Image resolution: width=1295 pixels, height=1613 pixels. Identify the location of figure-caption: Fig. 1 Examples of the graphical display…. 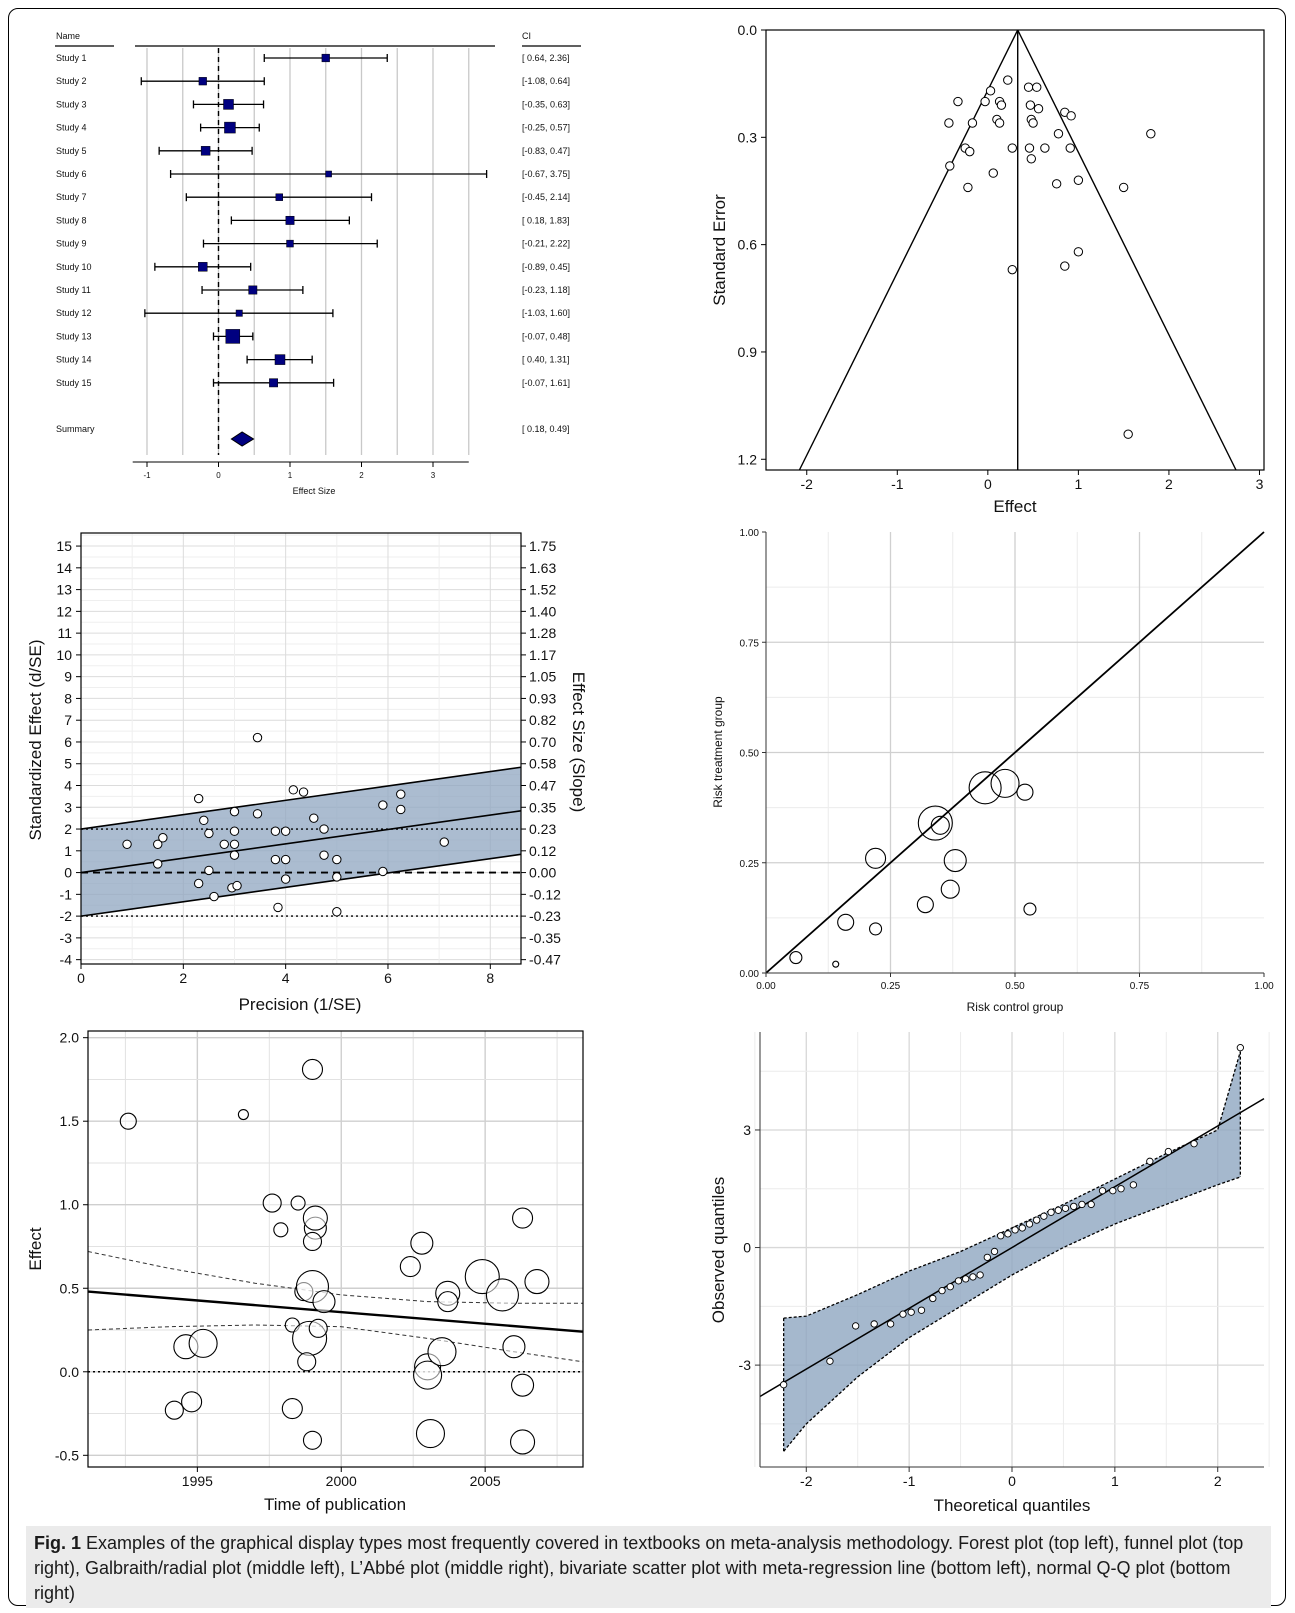
(648, 1567).